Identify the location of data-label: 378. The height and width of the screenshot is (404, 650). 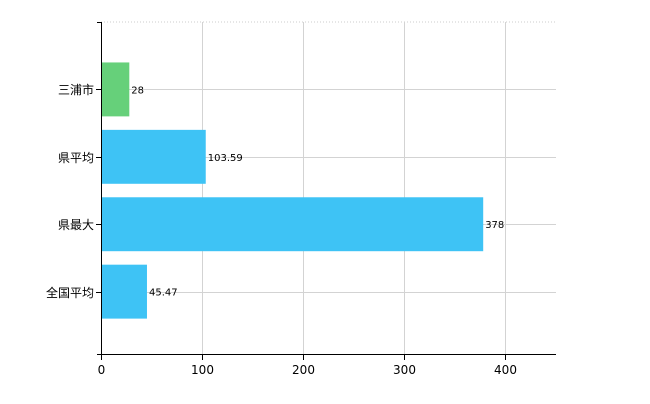
(494, 225).